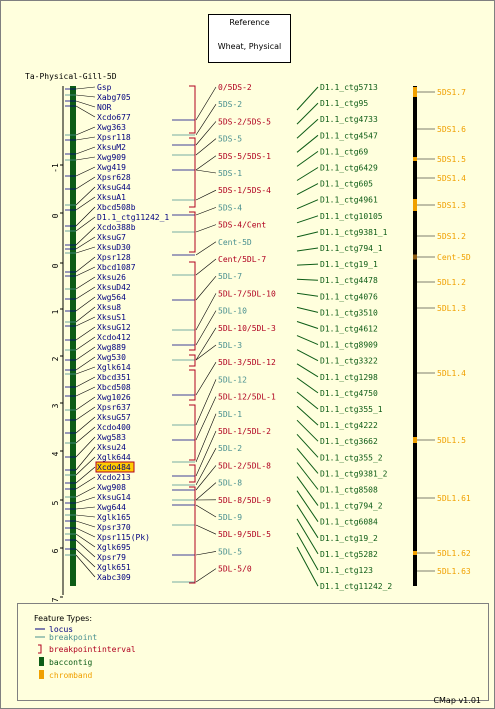 The width and height of the screenshot is (495, 709). Describe the element at coordinates (114, 407) in the screenshot. I see `marker-label: Xpsr637` at that location.